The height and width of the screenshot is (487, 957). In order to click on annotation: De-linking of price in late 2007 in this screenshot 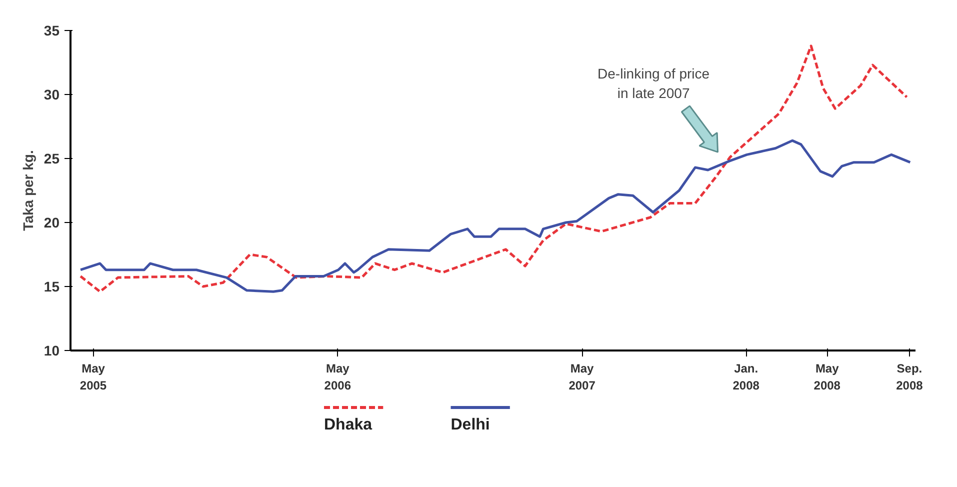, I will do `click(654, 83)`.